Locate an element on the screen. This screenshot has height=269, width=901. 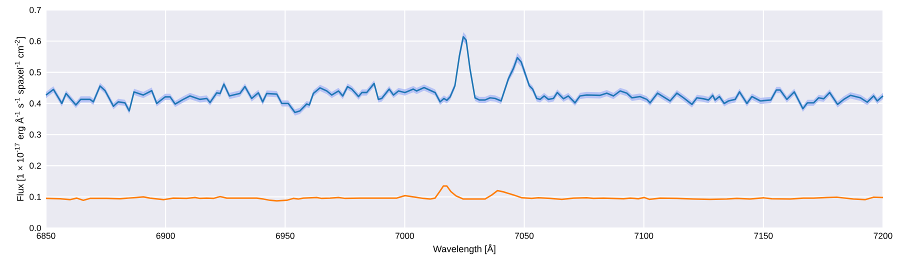
y-tick-label: 0.7 is located at coordinates (35, 10).